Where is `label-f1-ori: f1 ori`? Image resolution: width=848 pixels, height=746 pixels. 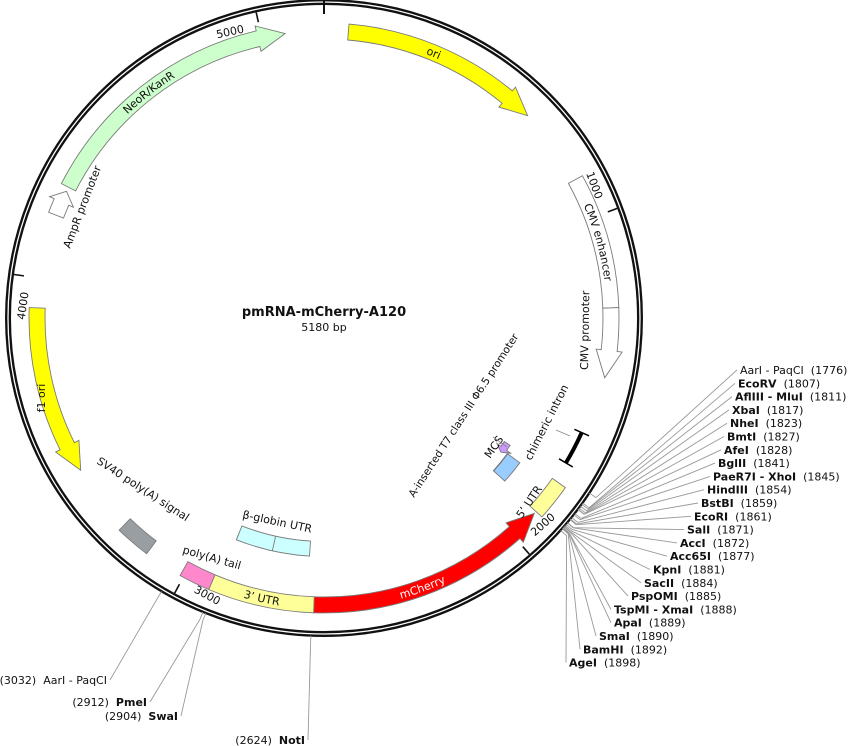 label-f1-ori: f1 ori is located at coordinates (41, 398).